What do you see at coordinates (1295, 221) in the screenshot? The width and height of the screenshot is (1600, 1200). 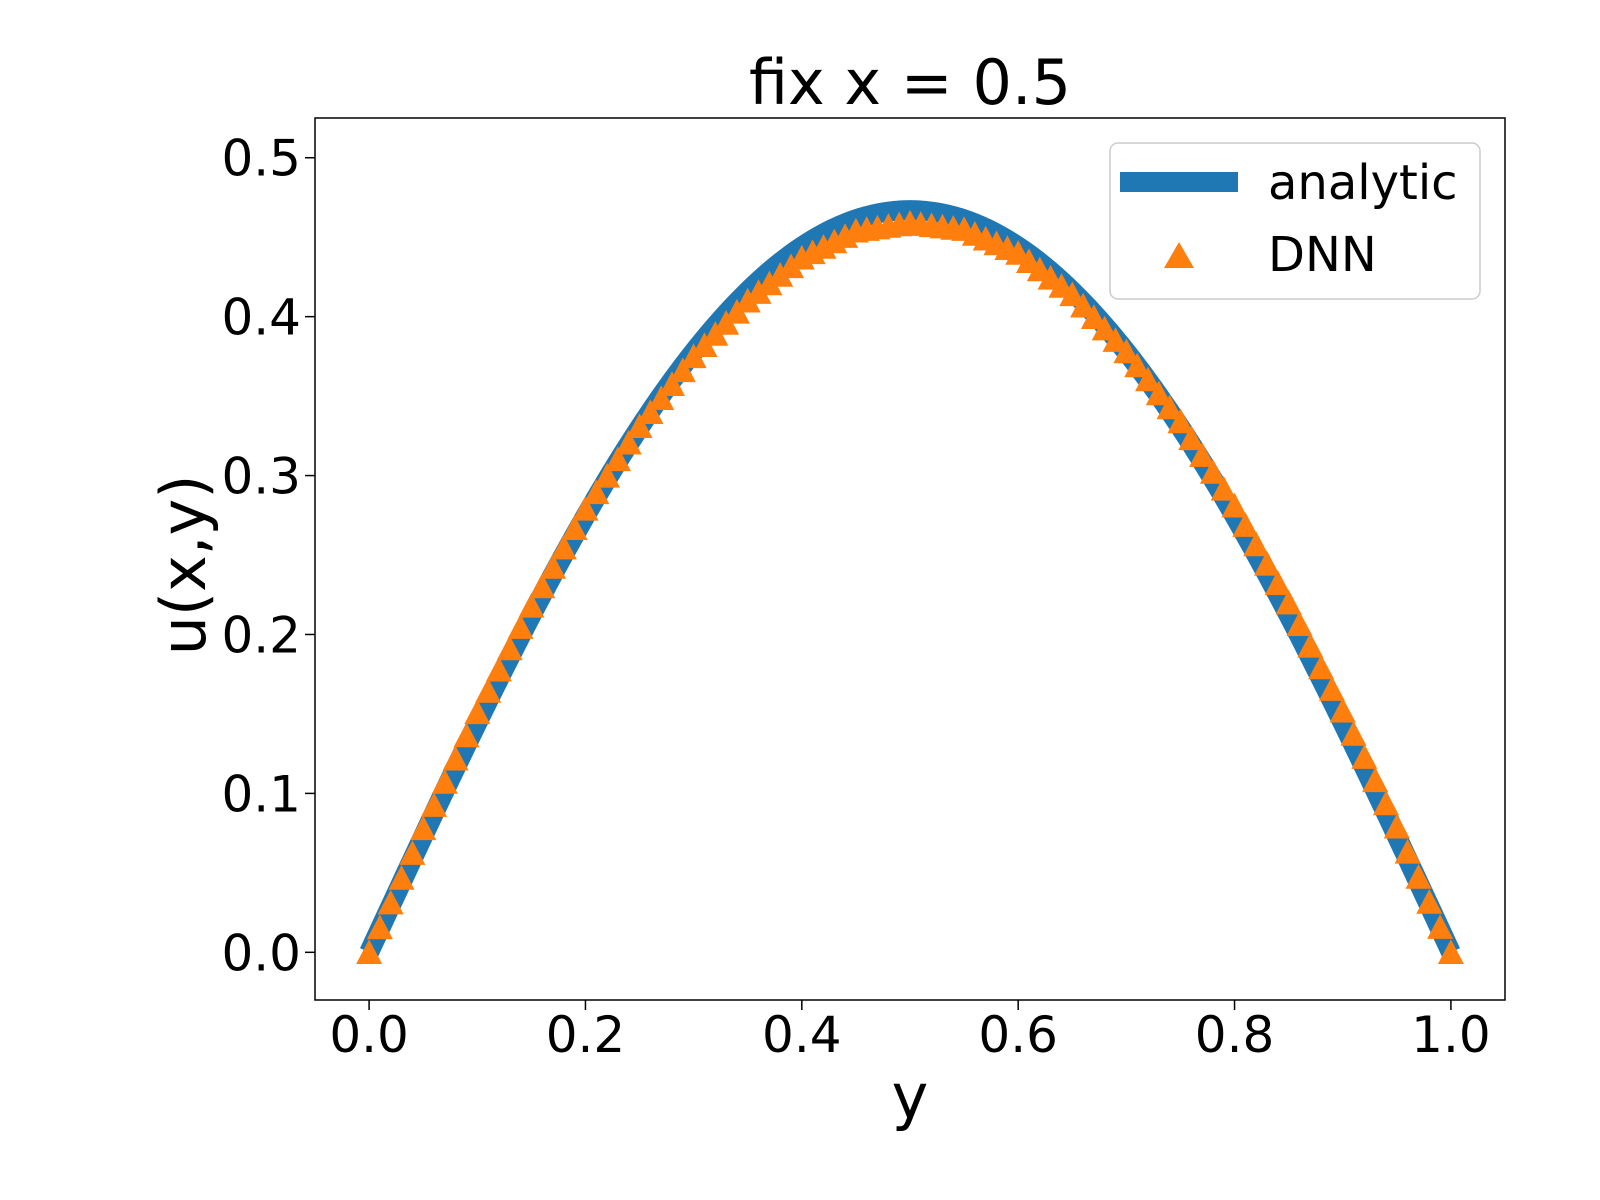 I see `legend: analytic DNN` at bounding box center [1295, 221].